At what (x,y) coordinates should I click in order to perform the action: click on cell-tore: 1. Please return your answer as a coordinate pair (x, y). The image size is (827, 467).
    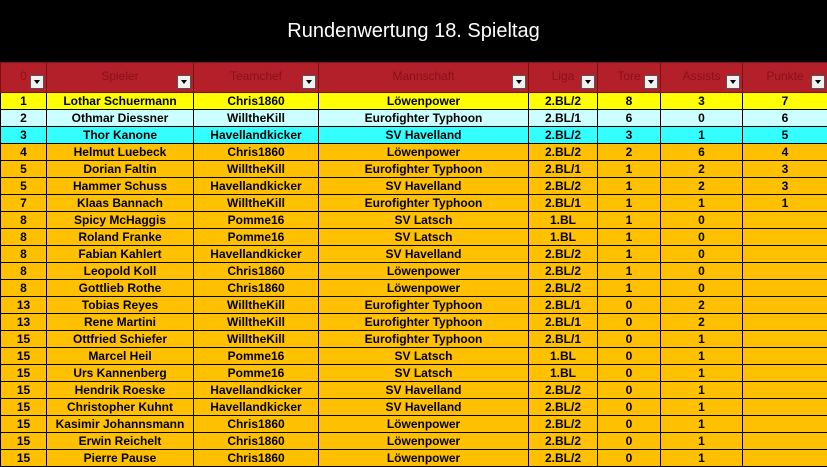
    Looking at the image, I should click on (629, 220).